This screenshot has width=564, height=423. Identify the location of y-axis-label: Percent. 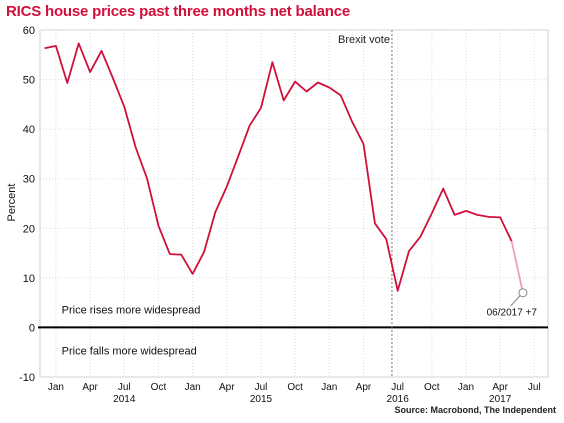
(12, 203).